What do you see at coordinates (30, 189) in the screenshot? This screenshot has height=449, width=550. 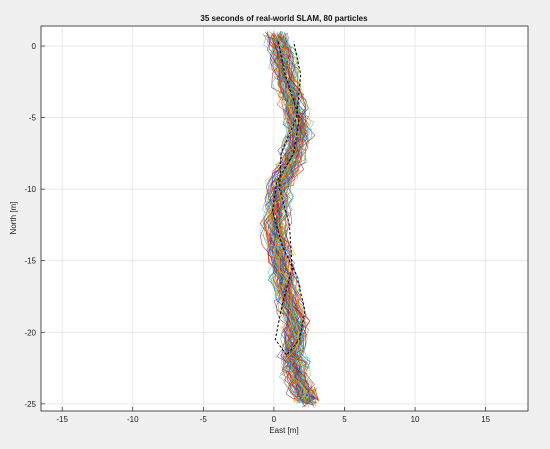 I see `y-tick-label: -10` at bounding box center [30, 189].